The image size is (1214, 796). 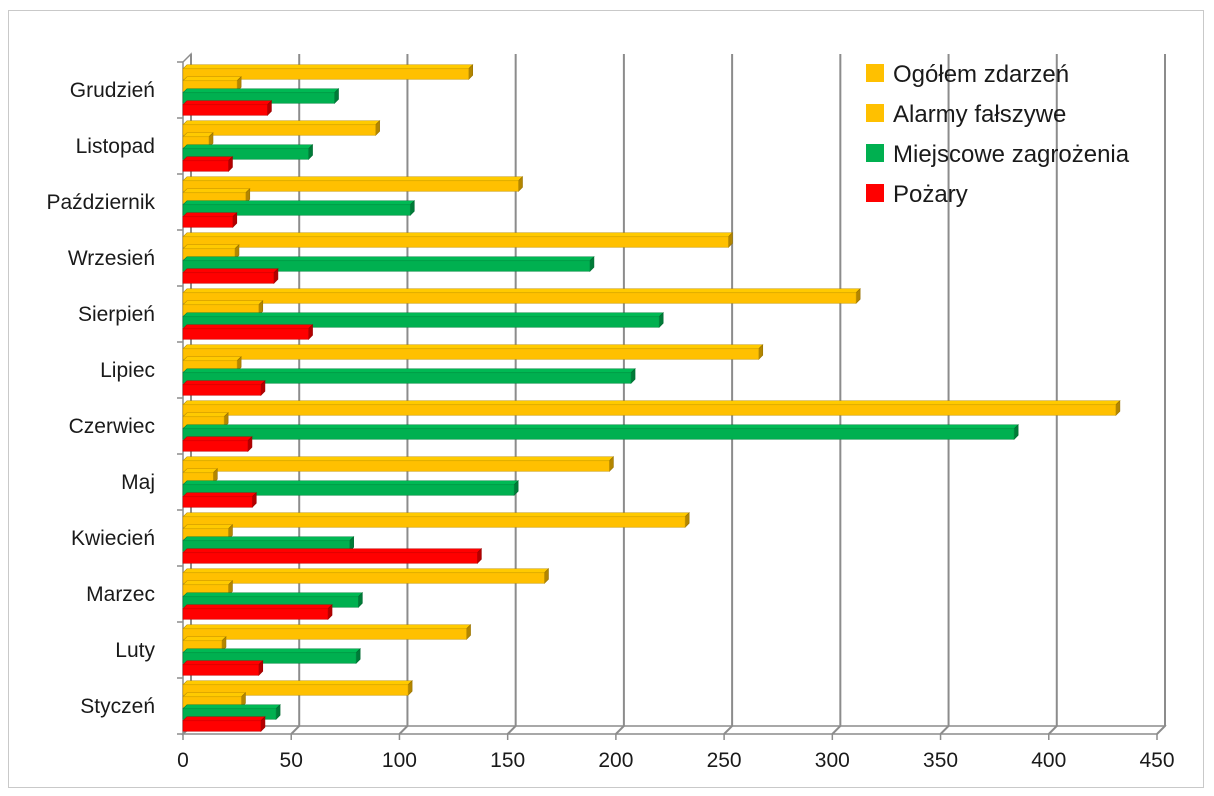 What do you see at coordinates (115, 146) in the screenshot?
I see `category-label: Listopad` at bounding box center [115, 146].